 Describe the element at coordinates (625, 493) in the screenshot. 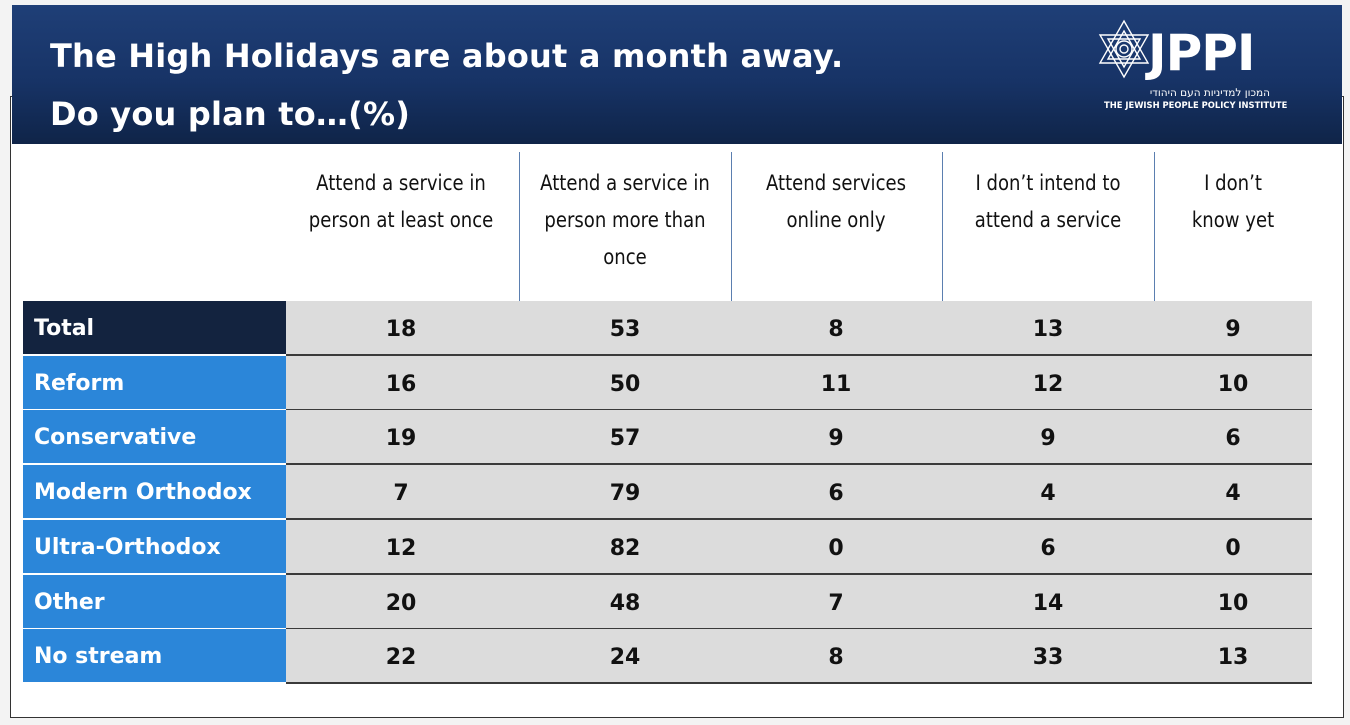

I see `table-cell: 79` at that location.